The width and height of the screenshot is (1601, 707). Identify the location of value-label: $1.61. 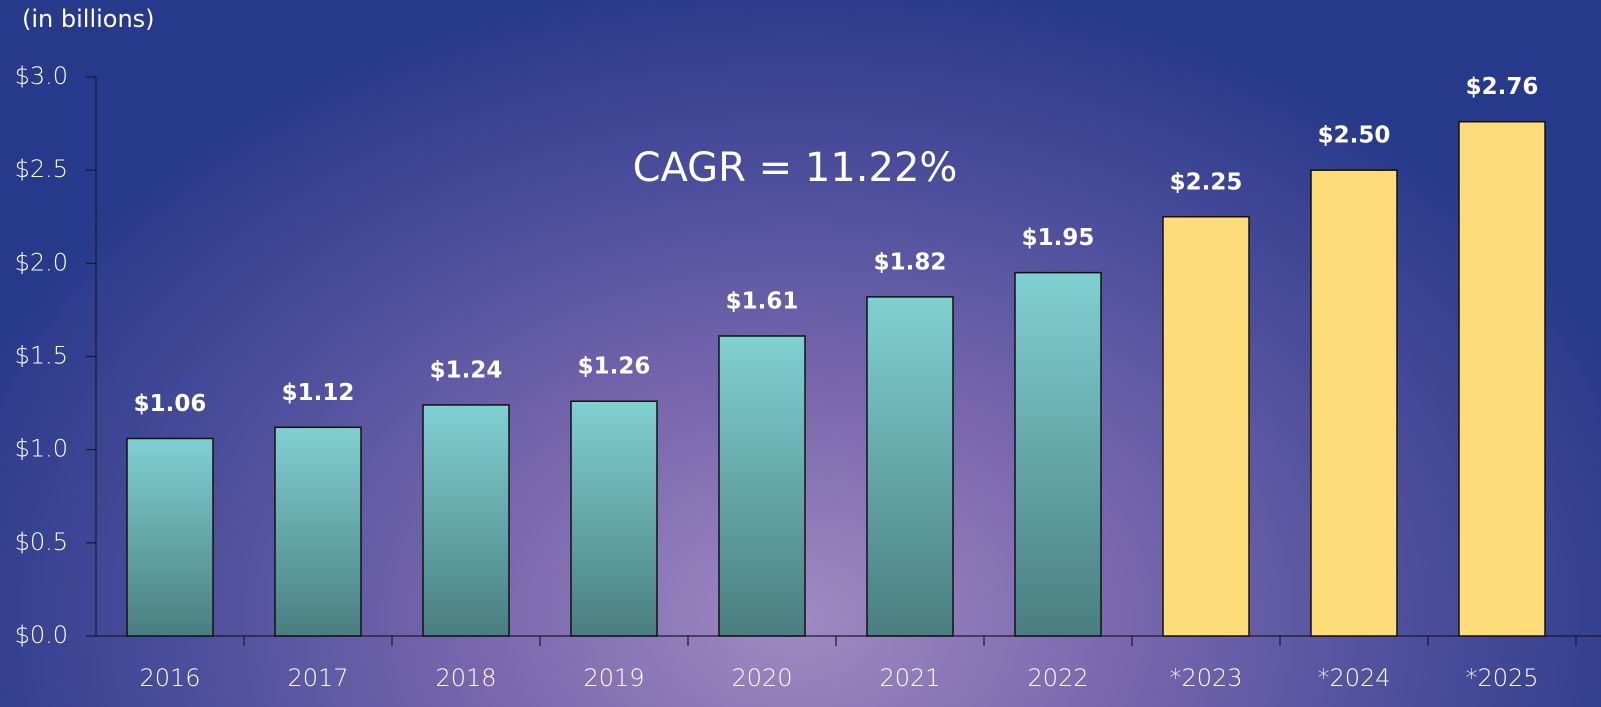
(762, 302).